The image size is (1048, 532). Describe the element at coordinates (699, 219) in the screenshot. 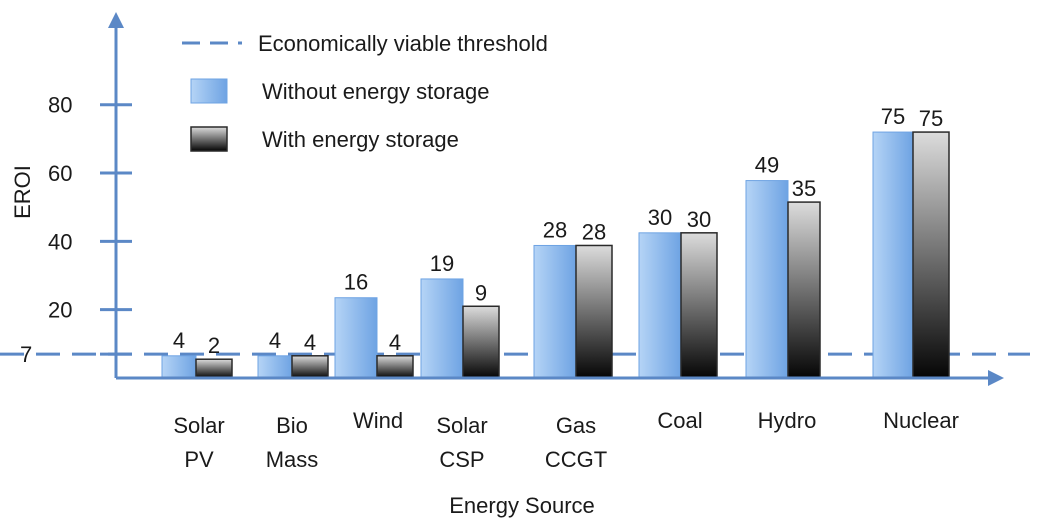

I see `data-label-with-storage: 30` at that location.